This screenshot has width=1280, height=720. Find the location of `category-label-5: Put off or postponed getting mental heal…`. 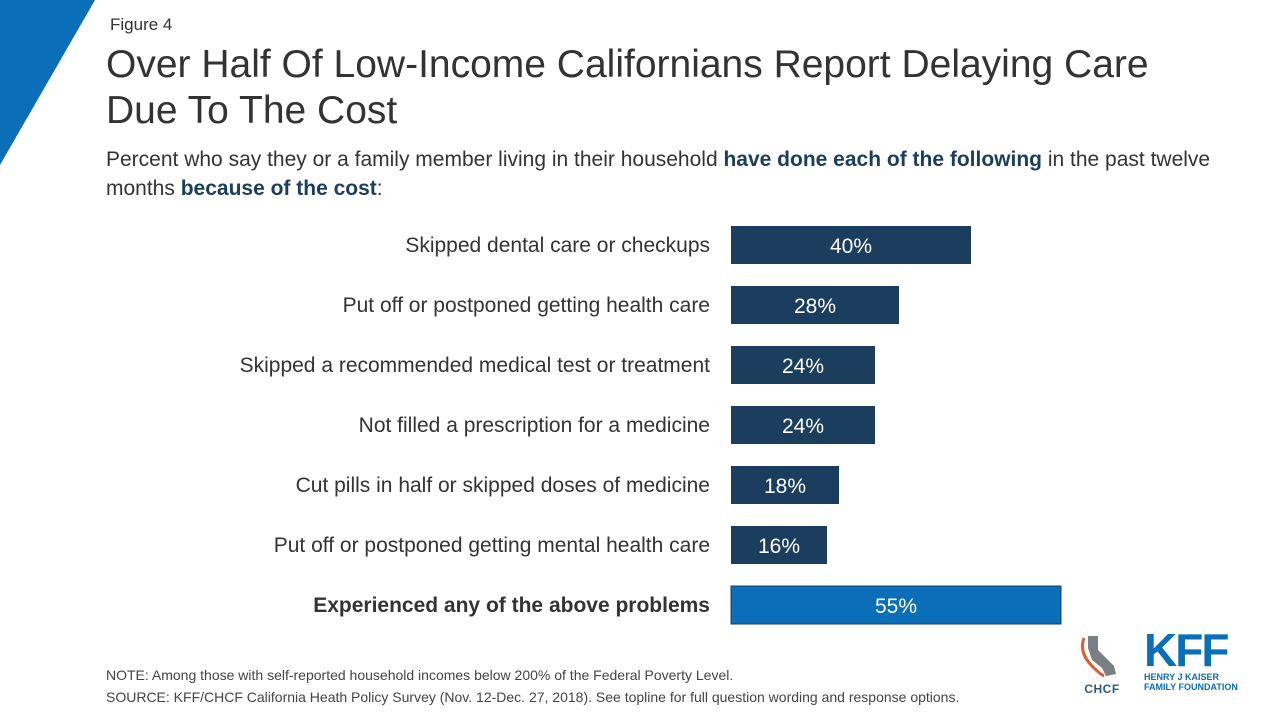

category-label-5: Put off or postponed getting mental heal… is located at coordinates (492, 545).